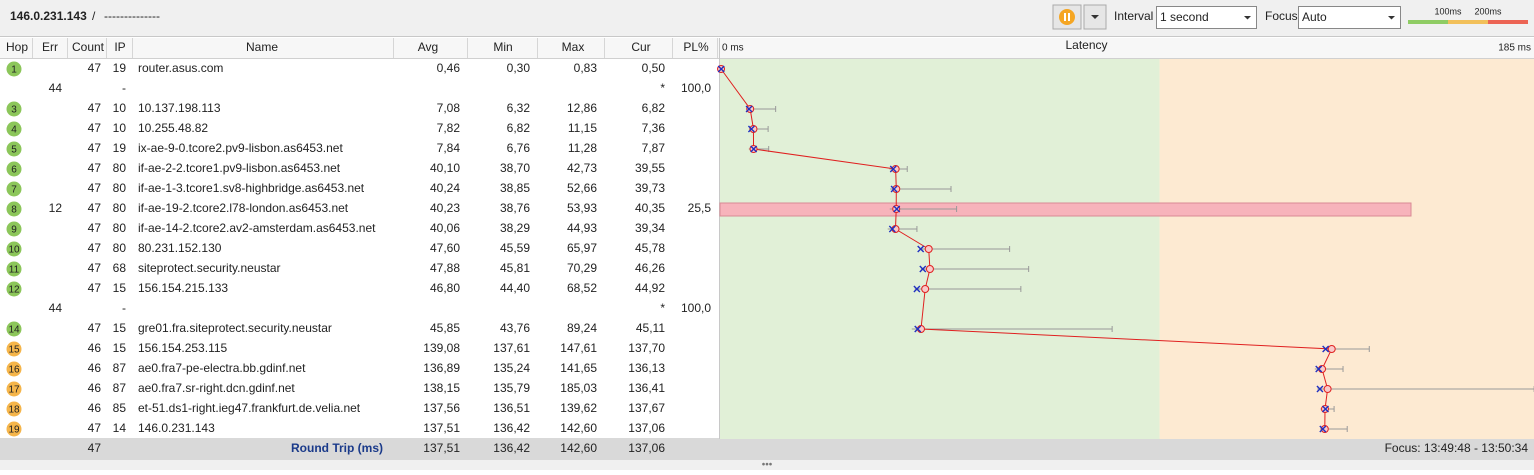 The height and width of the screenshot is (475, 1534). What do you see at coordinates (179, 108) in the screenshot?
I see `cell-name: 10.137.198.113` at bounding box center [179, 108].